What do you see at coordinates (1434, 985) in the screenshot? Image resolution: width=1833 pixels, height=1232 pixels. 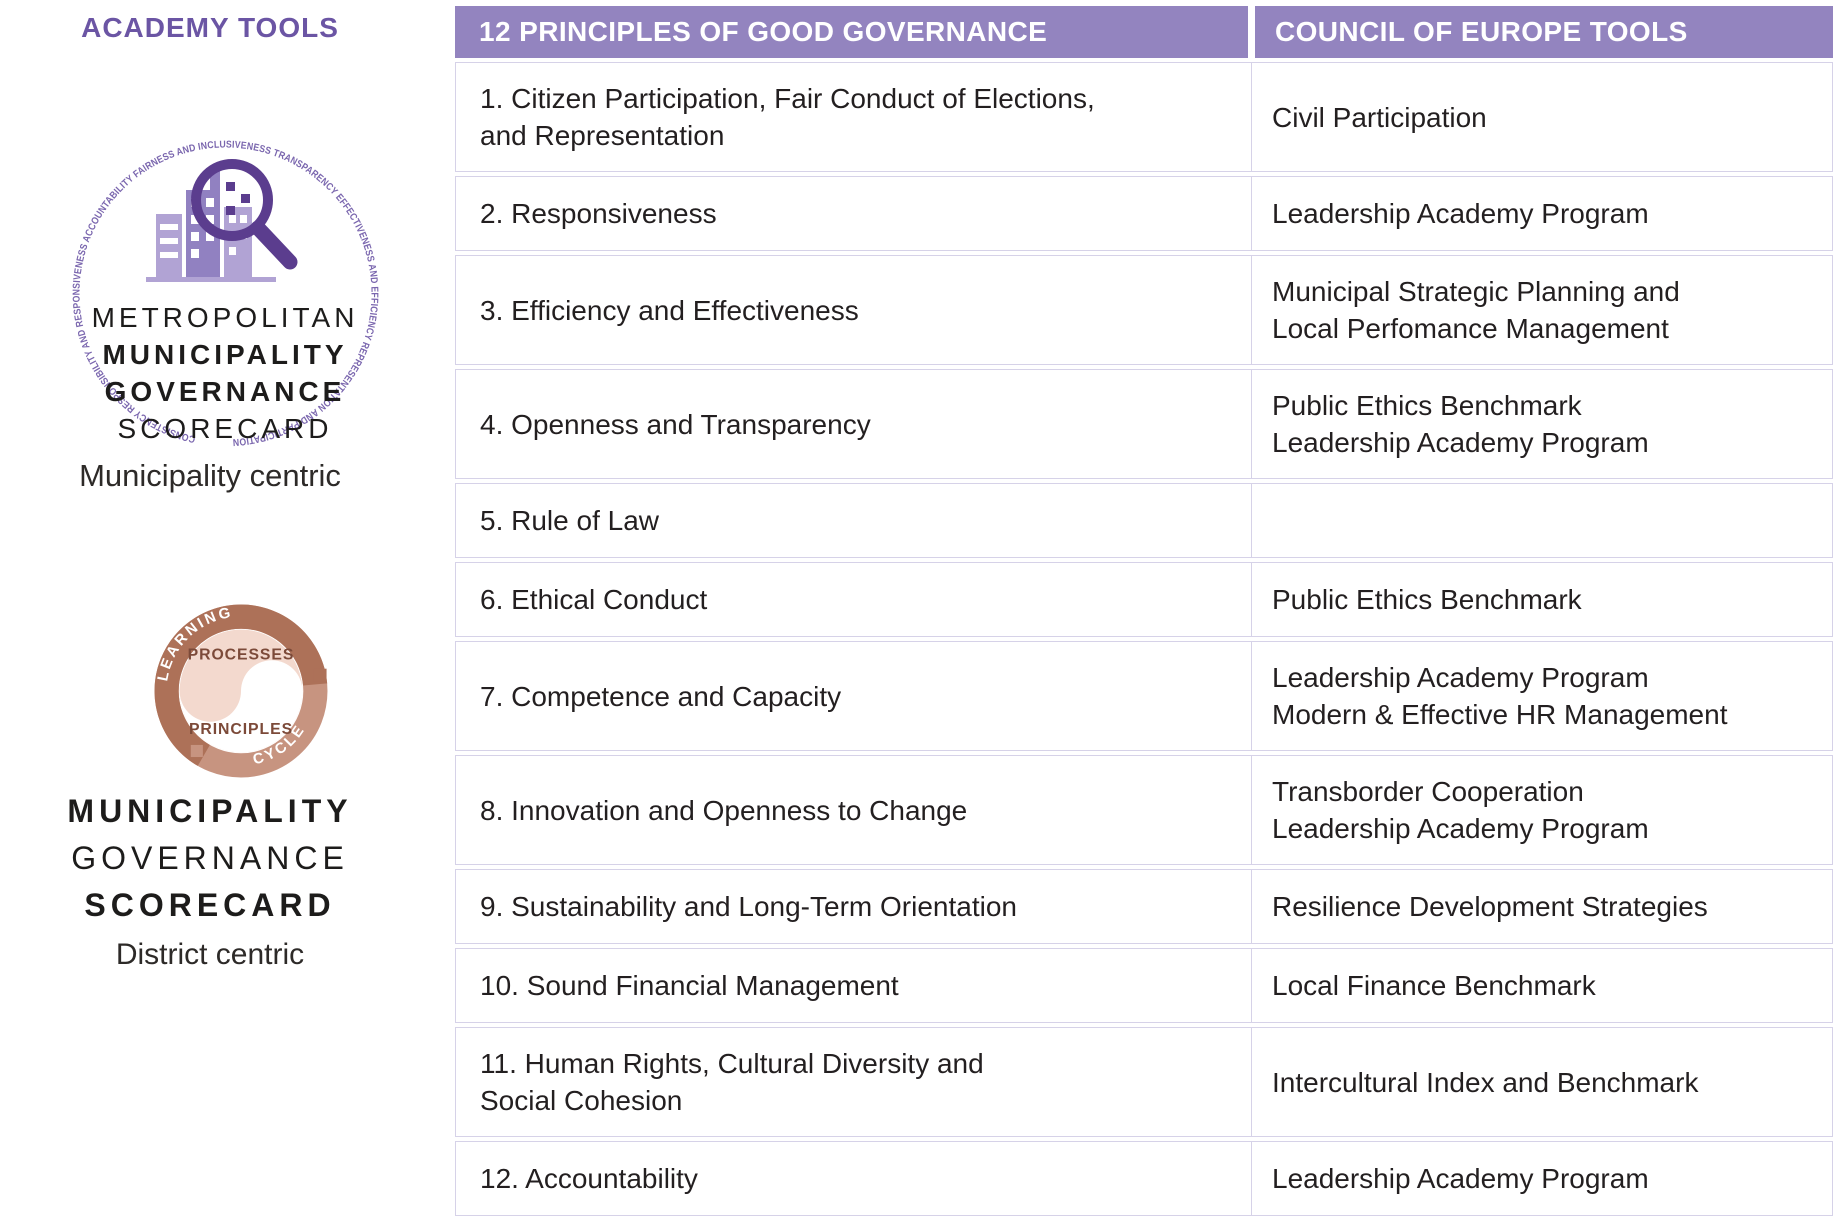 I see `tool-item: Local Finance Benchmark` at bounding box center [1434, 985].